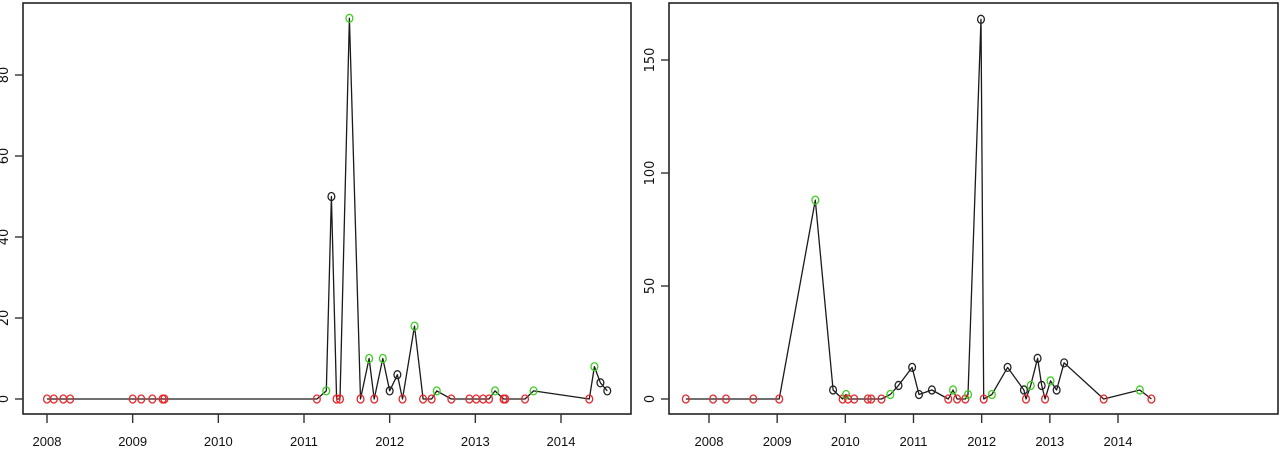 The height and width of the screenshot is (452, 1280). I want to click on x-tick-label: 2008, so click(47, 441).